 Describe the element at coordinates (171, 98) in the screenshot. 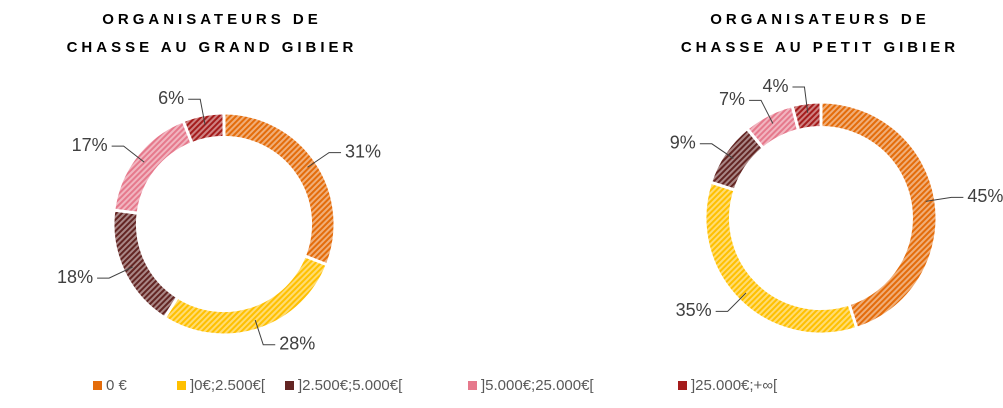

I see `data-label: 6%` at that location.